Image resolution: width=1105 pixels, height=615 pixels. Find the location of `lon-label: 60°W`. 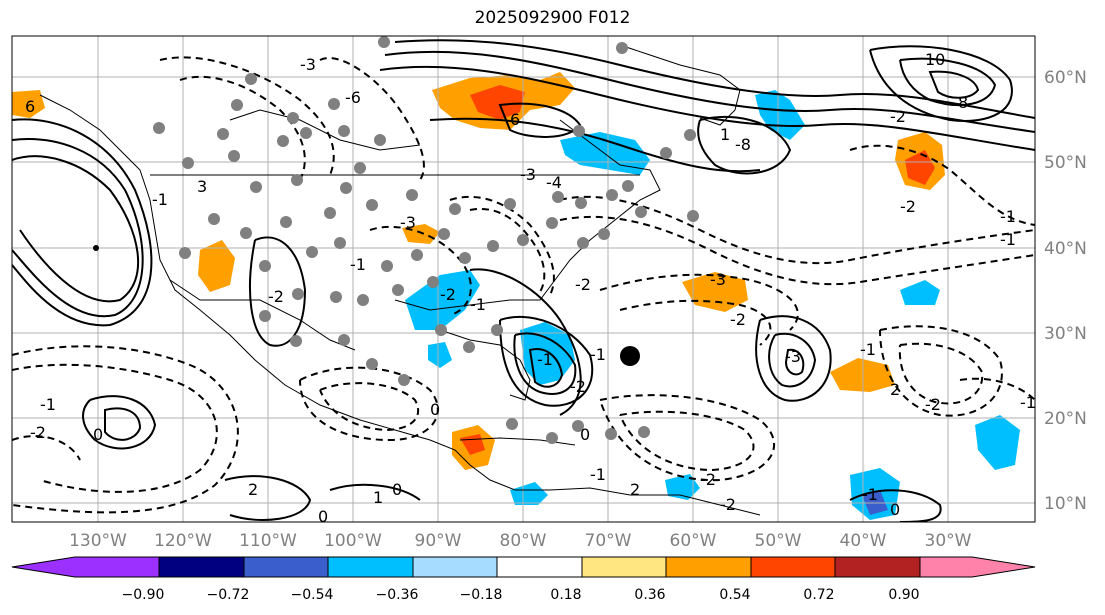

lon-label: 60°W is located at coordinates (693, 541).